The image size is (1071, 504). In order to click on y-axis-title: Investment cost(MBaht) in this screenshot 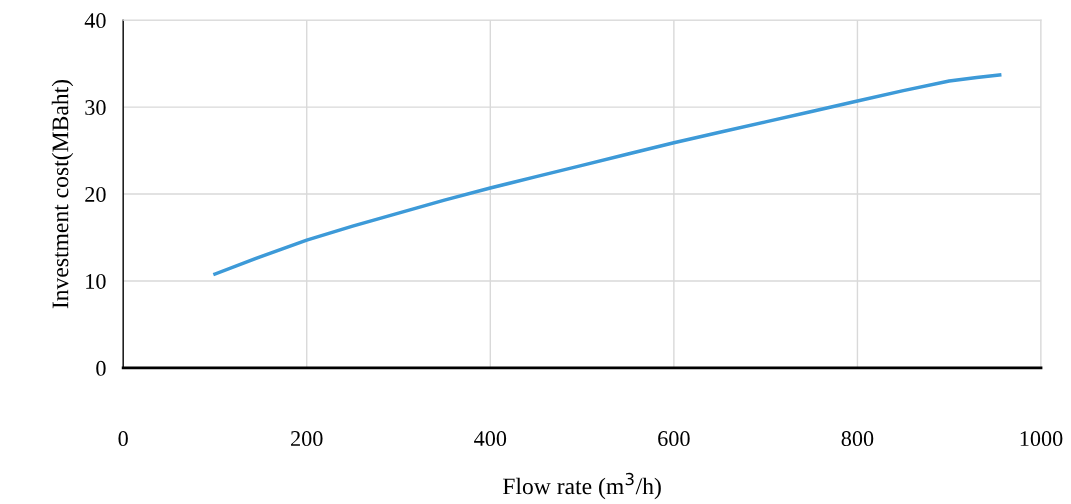, I will do `click(62, 194)`.